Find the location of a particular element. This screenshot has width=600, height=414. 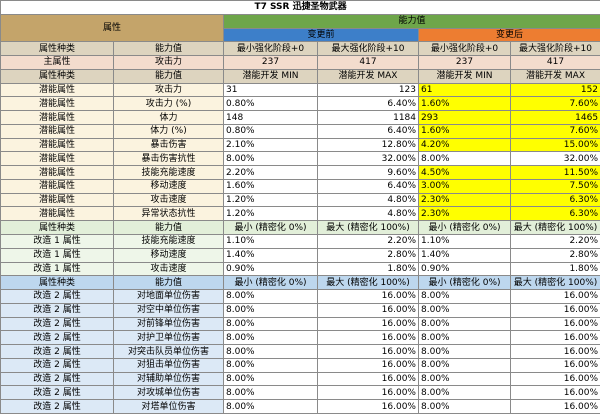

sheet-title: T7 SSR 迅捷圣物武器 is located at coordinates (300, 8).